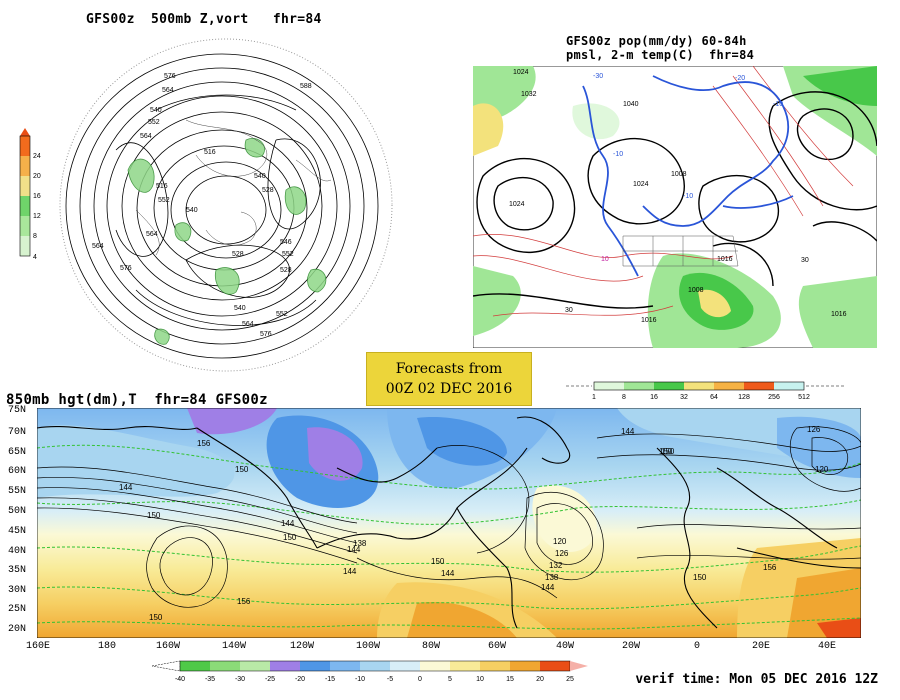 Image resolution: width=900 pixels, height=700 pixels. What do you see at coordinates (300, 679) in the screenshot?
I see `colorbar-tick: -20` at bounding box center [300, 679].